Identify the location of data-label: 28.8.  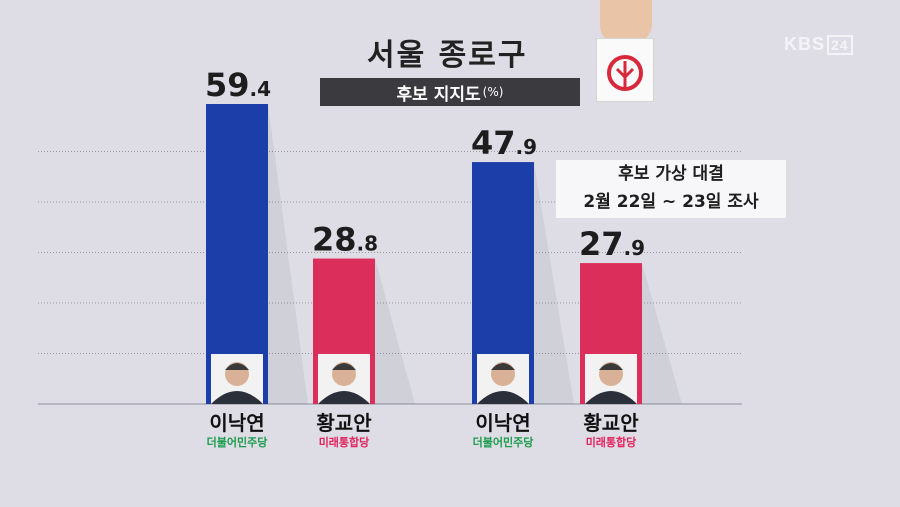
(345, 240).